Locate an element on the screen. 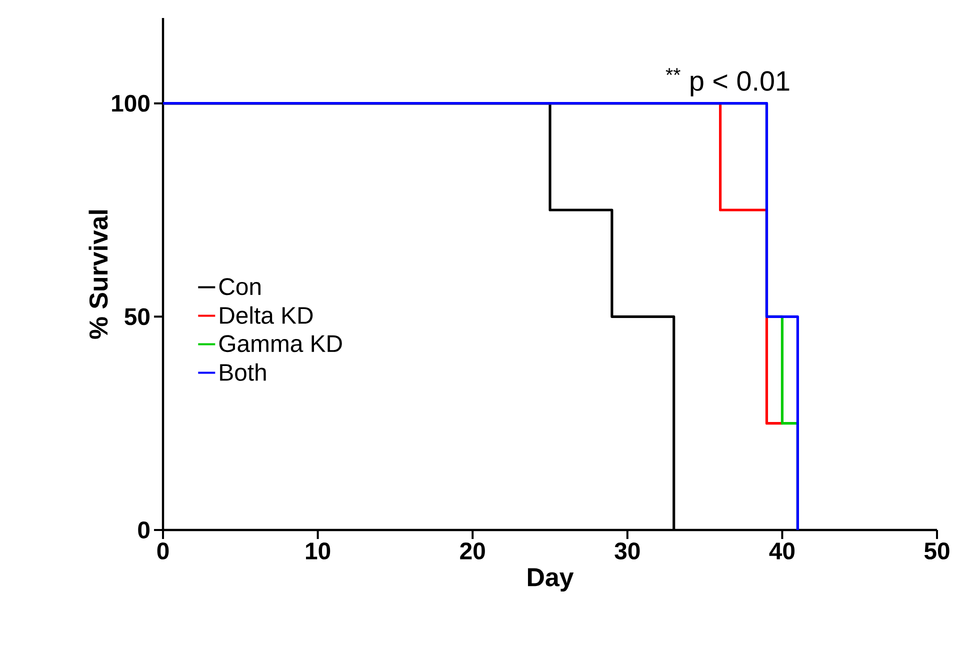 The image size is (963, 650). x-tick-label: 50 is located at coordinates (937, 551).